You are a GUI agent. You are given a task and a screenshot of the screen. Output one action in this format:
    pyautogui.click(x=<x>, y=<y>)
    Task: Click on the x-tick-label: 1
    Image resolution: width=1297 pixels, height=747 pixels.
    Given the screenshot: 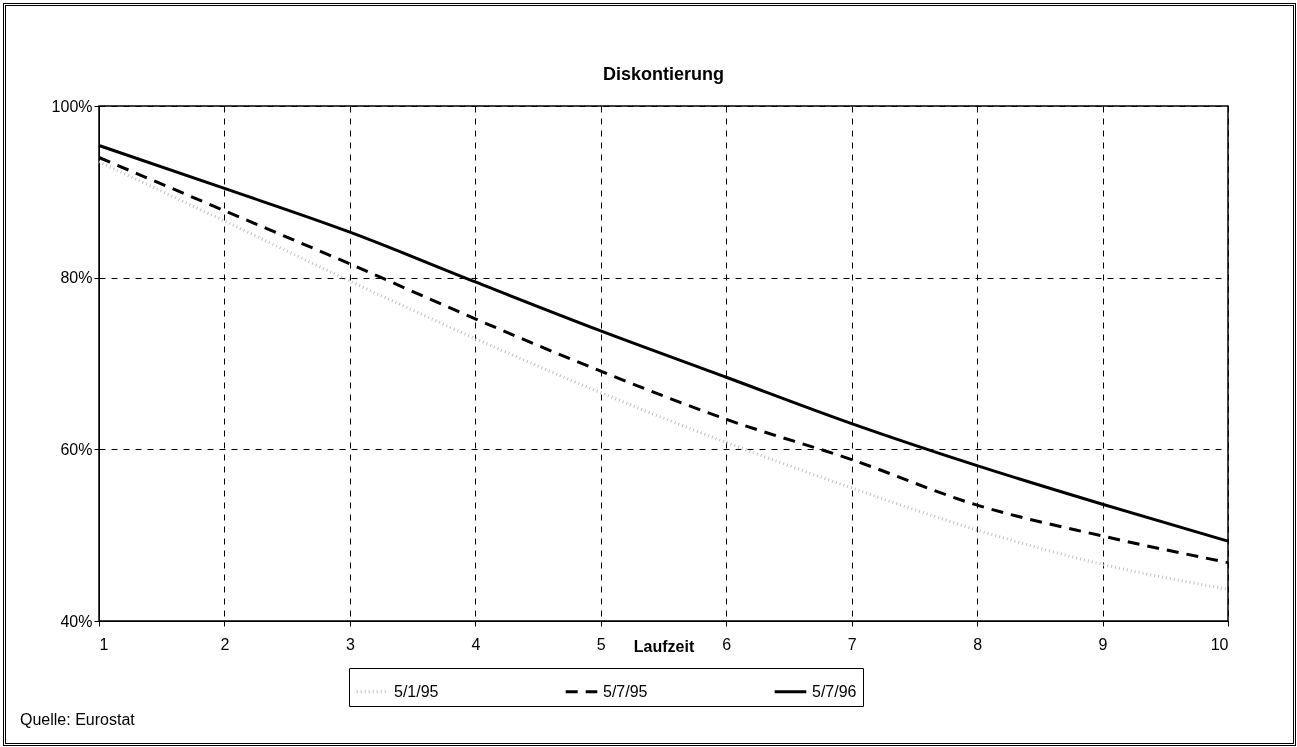 What is the action you would take?
    pyautogui.click(x=104, y=644)
    